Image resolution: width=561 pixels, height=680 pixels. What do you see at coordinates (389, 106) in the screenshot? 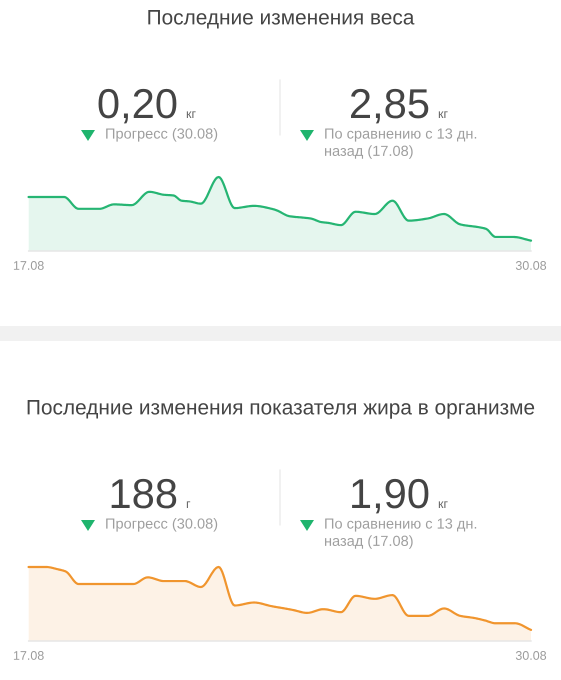
I see `text: 2,85` at bounding box center [389, 106].